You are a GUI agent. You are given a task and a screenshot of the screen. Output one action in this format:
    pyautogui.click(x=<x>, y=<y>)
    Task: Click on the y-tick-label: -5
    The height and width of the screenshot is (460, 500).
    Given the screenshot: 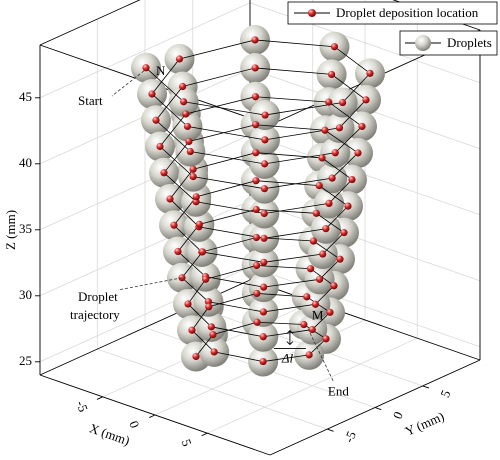 What is the action you would take?
    pyautogui.click(x=350, y=437)
    